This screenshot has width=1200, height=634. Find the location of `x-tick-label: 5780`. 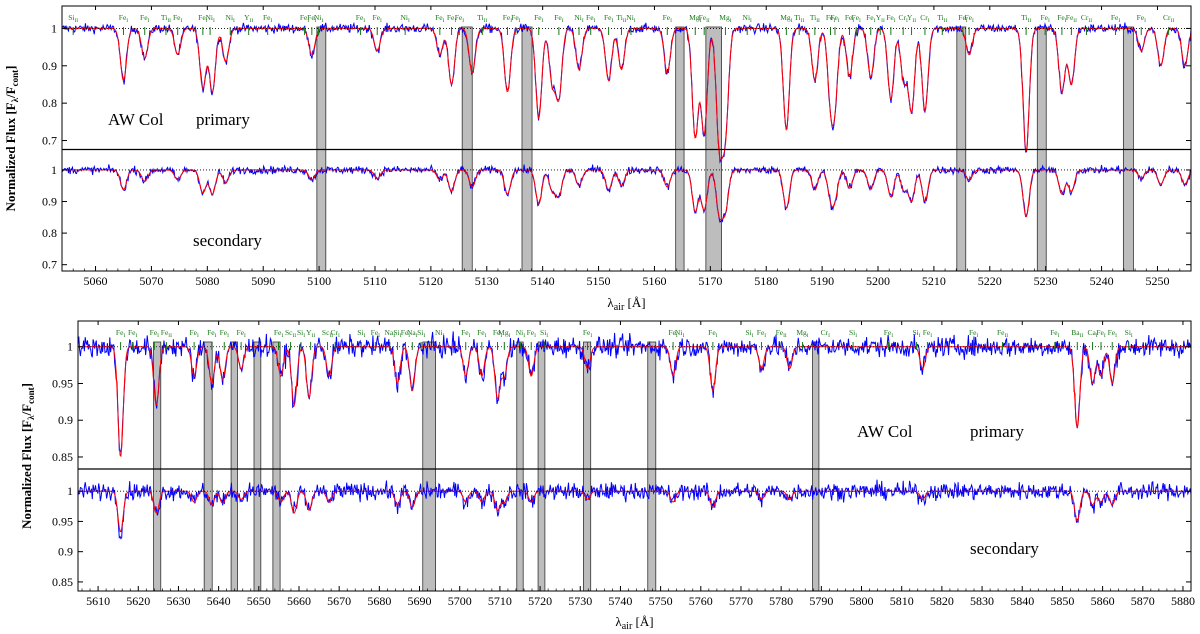

x-tick-label: 5780 is located at coordinates (781, 601).